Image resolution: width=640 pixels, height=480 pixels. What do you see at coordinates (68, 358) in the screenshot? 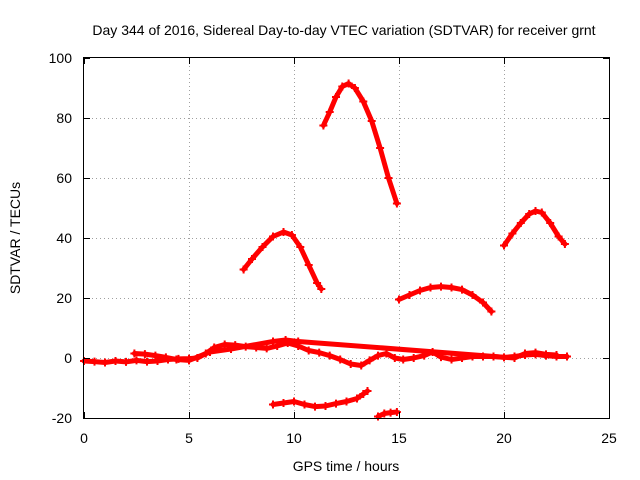
I see `y-tick-label: 0` at bounding box center [68, 358].